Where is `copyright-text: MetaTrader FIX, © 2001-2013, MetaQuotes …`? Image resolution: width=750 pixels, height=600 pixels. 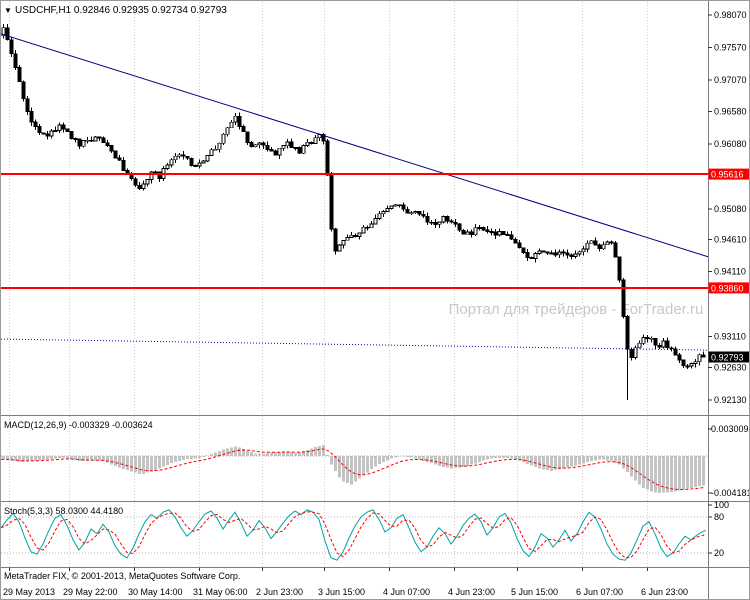
copyright-text: MetaTrader FIX, © 2001-2013, MetaQuotes … is located at coordinates (122, 576).